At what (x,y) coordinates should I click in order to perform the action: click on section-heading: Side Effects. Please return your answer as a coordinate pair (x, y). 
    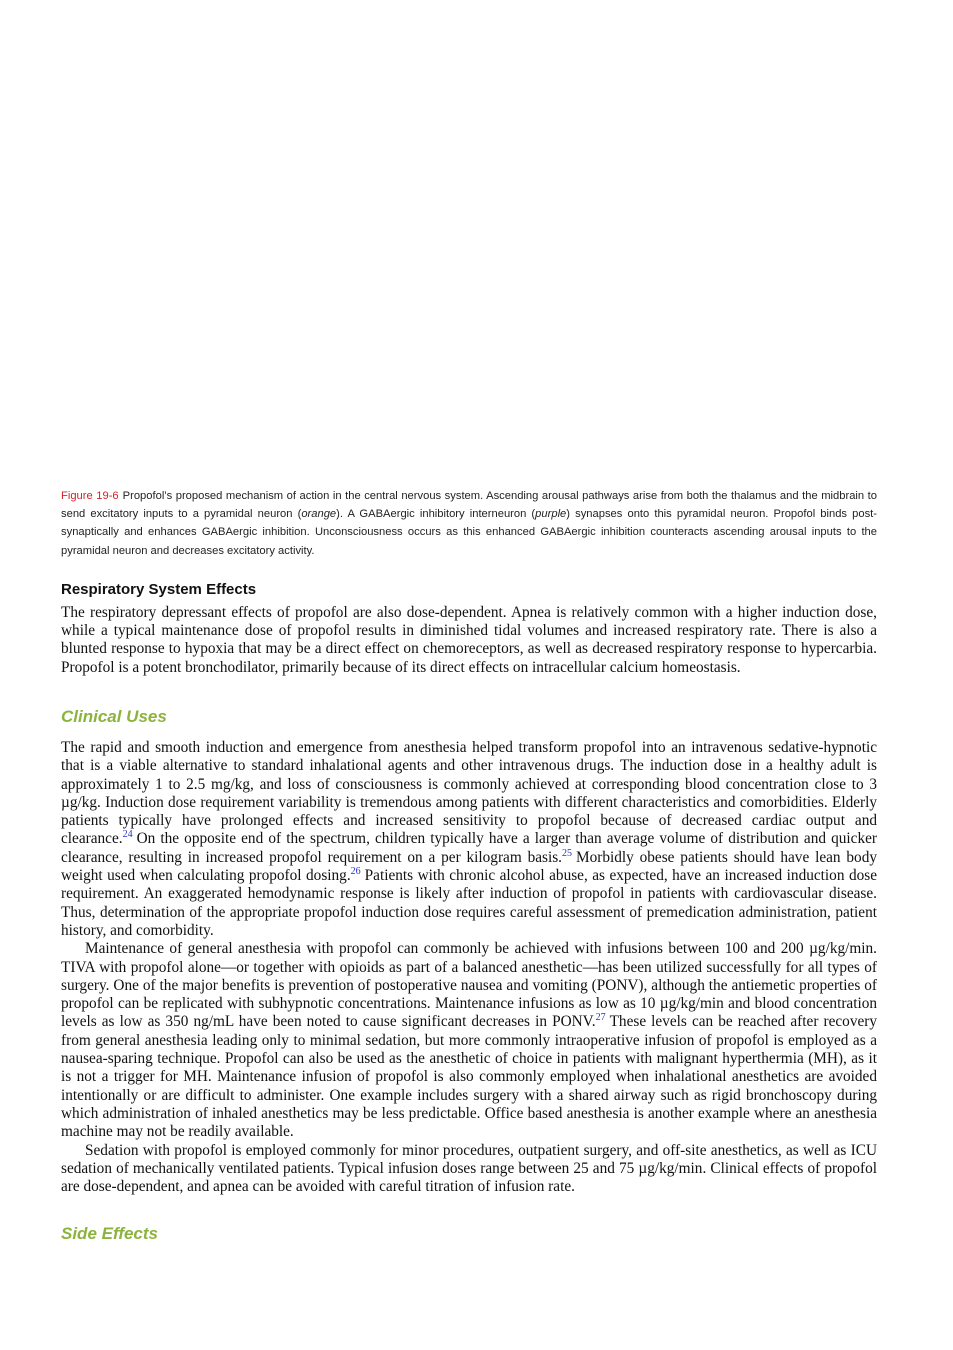
    Looking at the image, I should click on (110, 1234).